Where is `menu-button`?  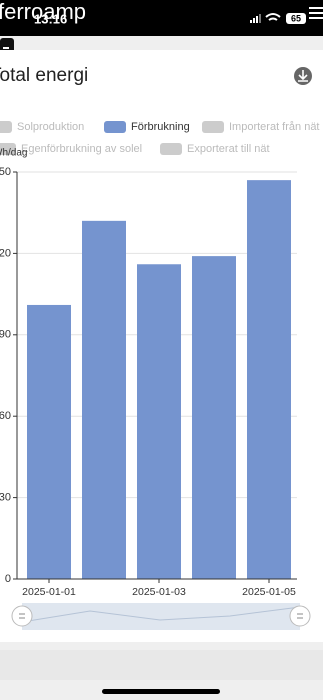 menu-button is located at coordinates (316, 13).